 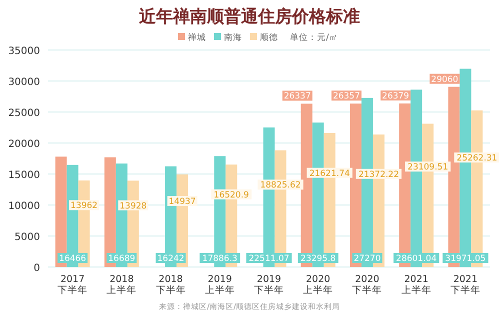 What do you see at coordinates (269, 259) in the screenshot?
I see `data-label: 22511.07` at bounding box center [269, 259].